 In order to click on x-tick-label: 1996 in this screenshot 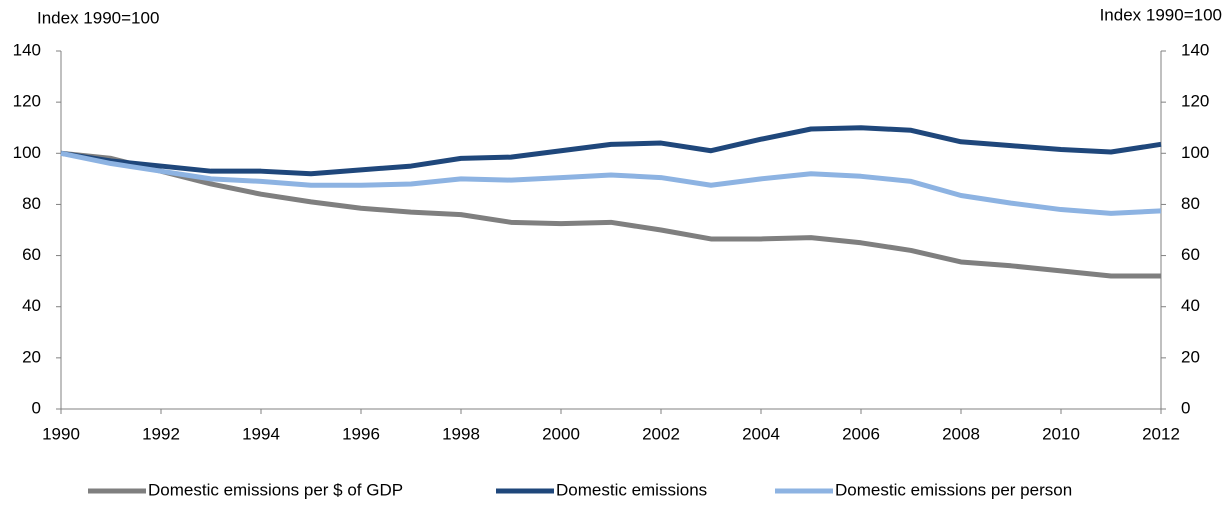, I will do `click(361, 433)`.